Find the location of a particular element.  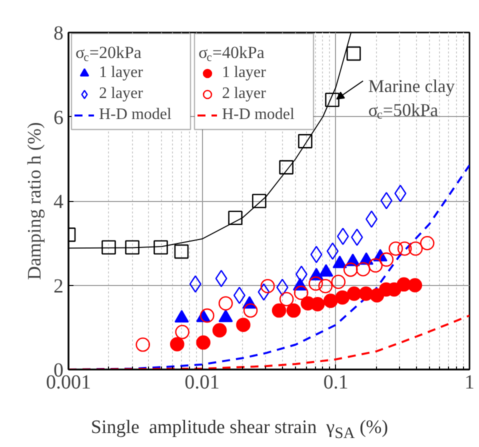

x-tick-label: 0.1 is located at coordinates (335, 383).